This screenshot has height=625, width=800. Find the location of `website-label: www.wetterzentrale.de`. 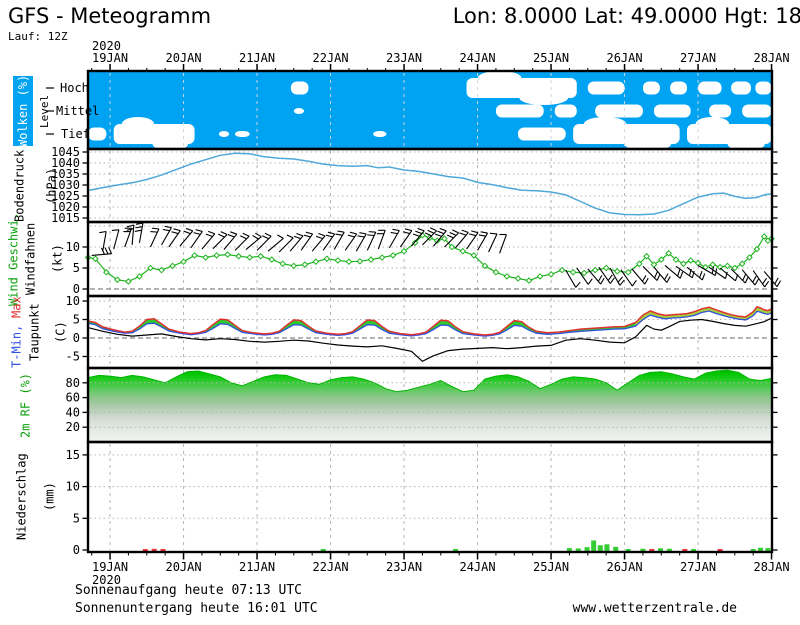

website-label: www.wetterzentrale.de is located at coordinates (654, 608).